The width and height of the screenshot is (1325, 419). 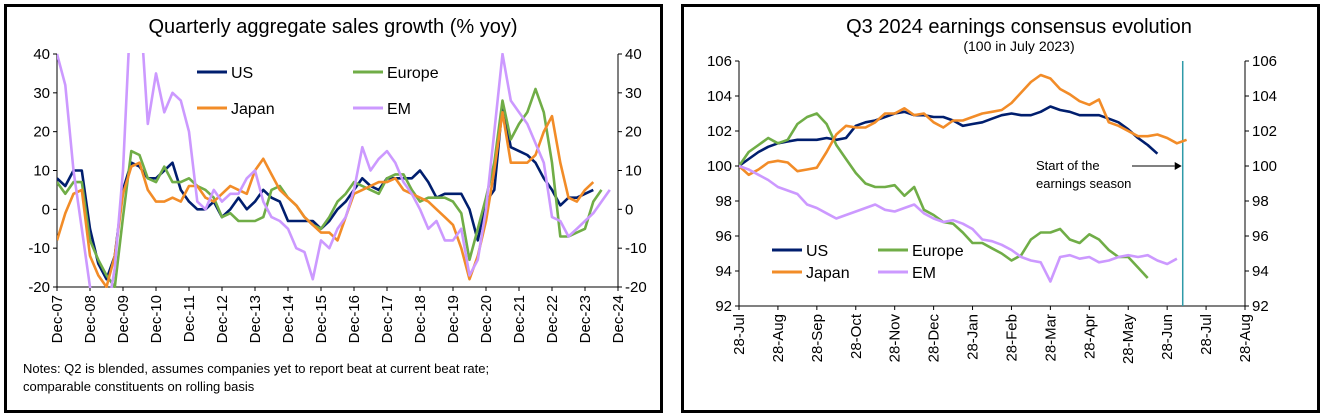 I want to click on series-line-japan, so click(x=963, y=125).